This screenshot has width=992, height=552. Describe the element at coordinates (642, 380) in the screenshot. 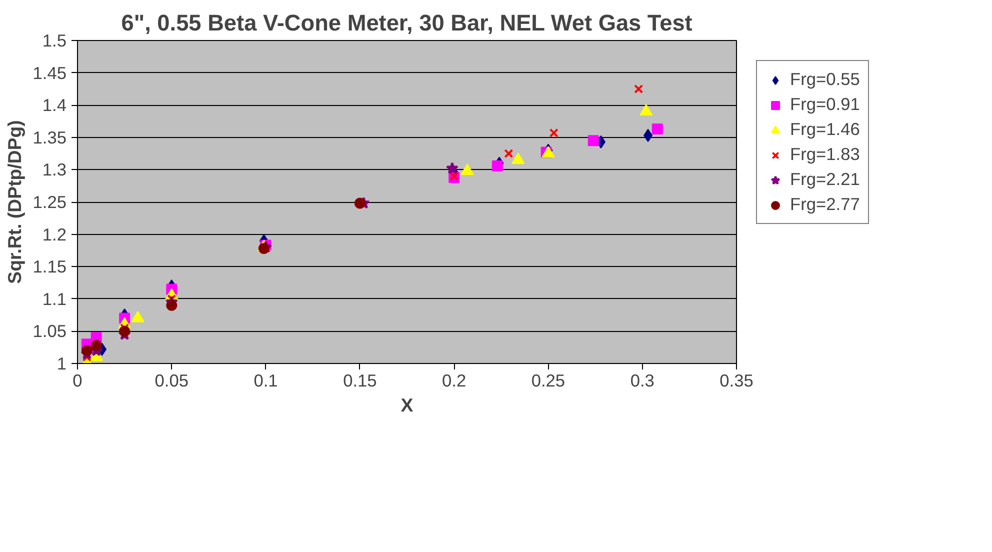

I see `x-tick-label: 0.3` at that location.